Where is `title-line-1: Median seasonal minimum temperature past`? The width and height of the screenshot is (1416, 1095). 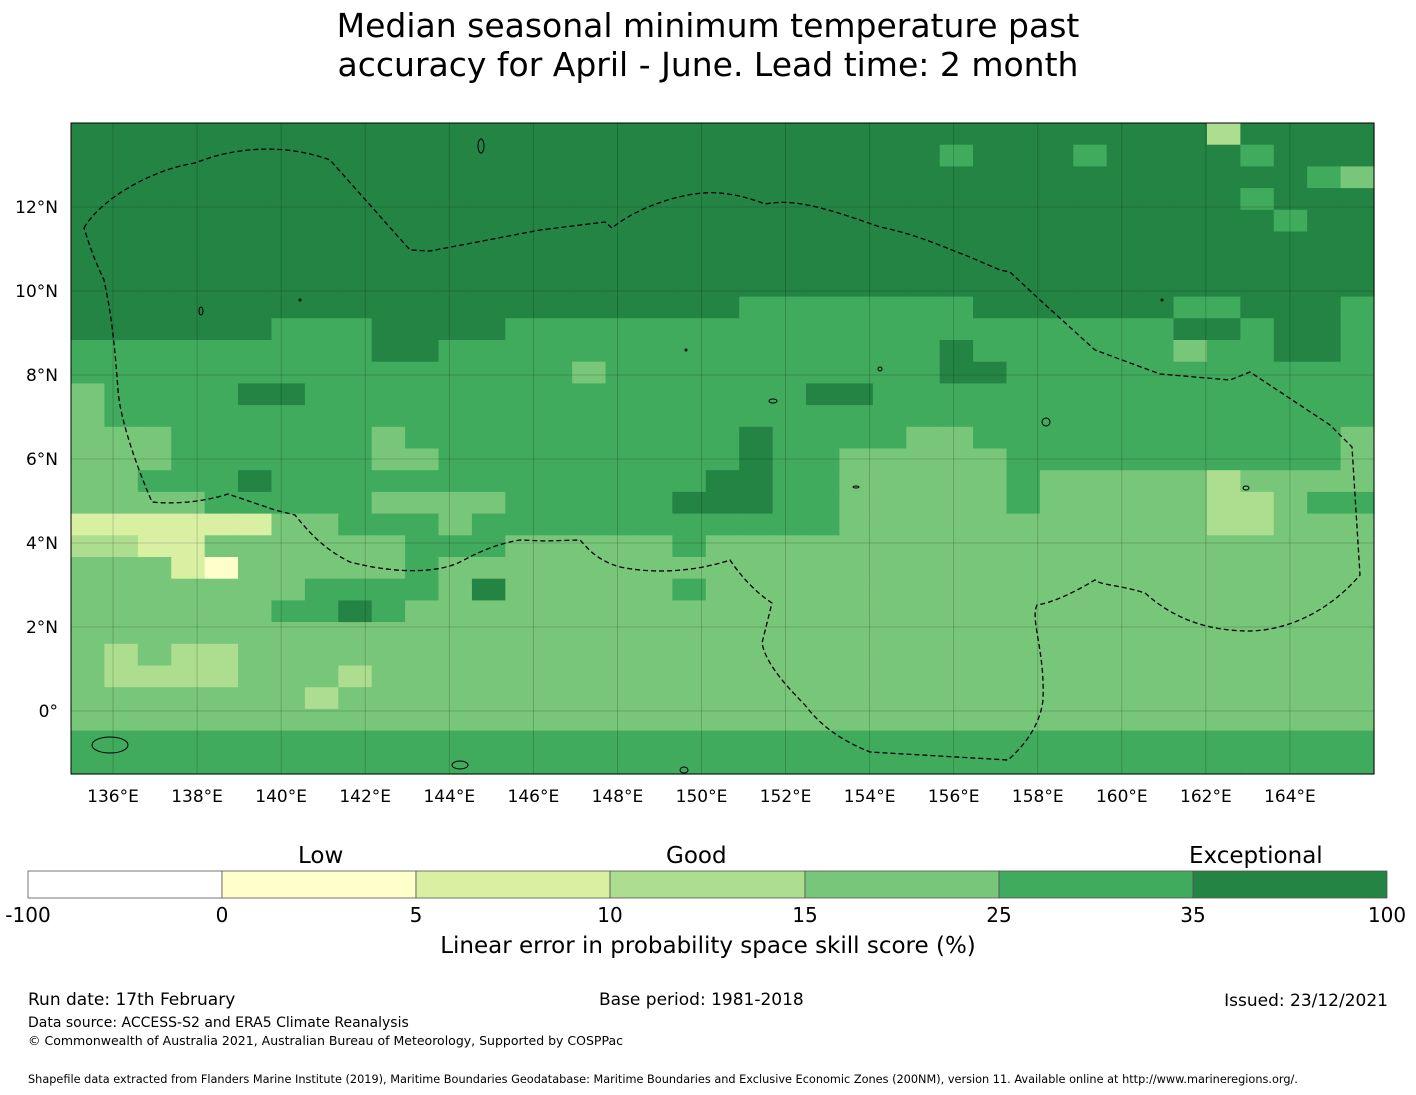 title-line-1: Median seasonal minimum temperature past is located at coordinates (708, 25).